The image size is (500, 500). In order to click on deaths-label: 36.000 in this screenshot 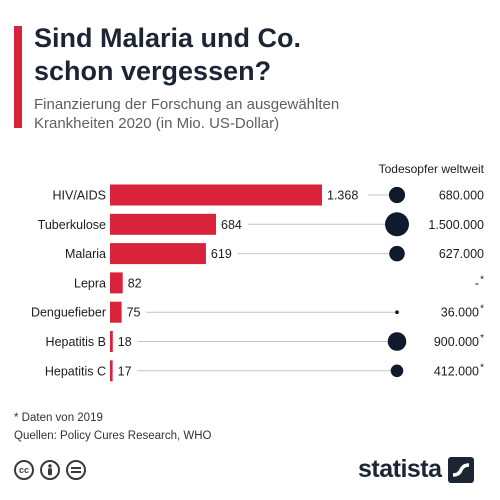, I will do `click(460, 313)`.